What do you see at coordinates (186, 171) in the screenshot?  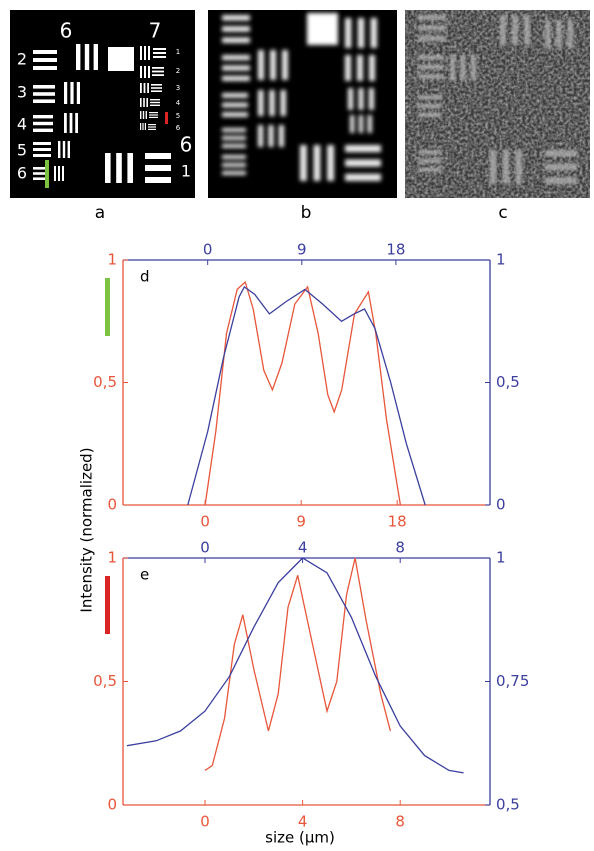 I see `target-number: 1` at bounding box center [186, 171].